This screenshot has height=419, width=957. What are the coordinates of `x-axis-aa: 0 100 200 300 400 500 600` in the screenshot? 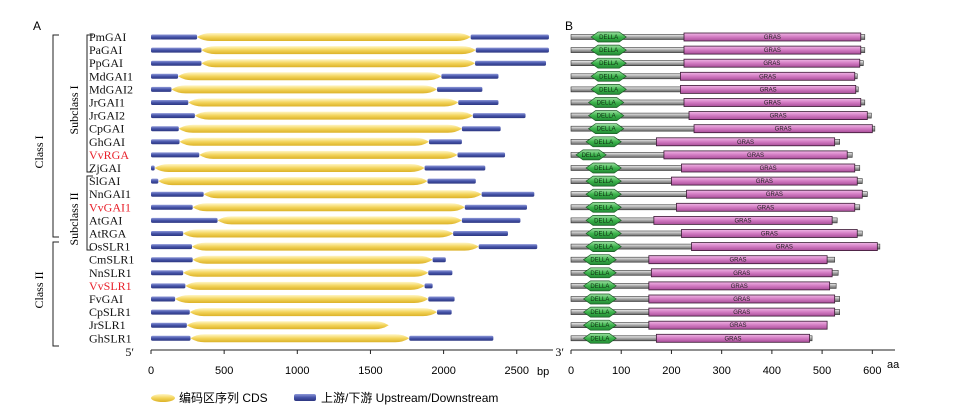 It's located at (731, 363).